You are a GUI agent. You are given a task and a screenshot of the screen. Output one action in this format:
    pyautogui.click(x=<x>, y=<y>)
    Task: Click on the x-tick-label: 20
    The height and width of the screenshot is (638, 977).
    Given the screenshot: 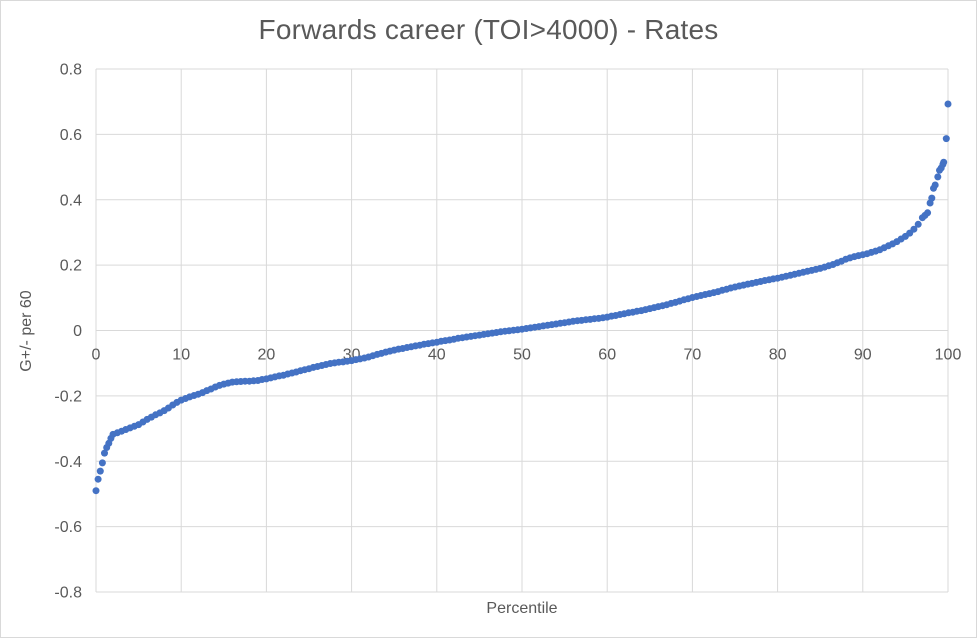 What is the action you would take?
    pyautogui.click(x=267, y=355)
    